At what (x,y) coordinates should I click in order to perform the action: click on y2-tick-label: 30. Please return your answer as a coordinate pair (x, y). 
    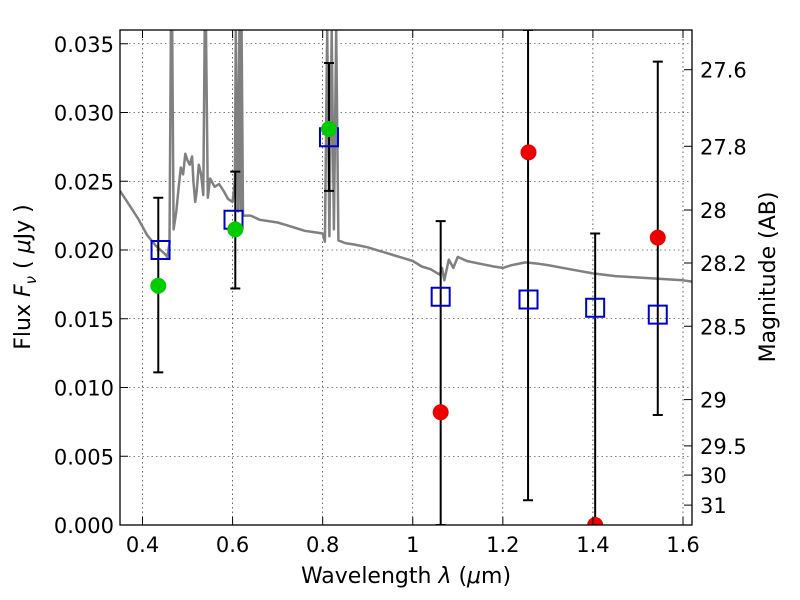
    Looking at the image, I should click on (713, 476).